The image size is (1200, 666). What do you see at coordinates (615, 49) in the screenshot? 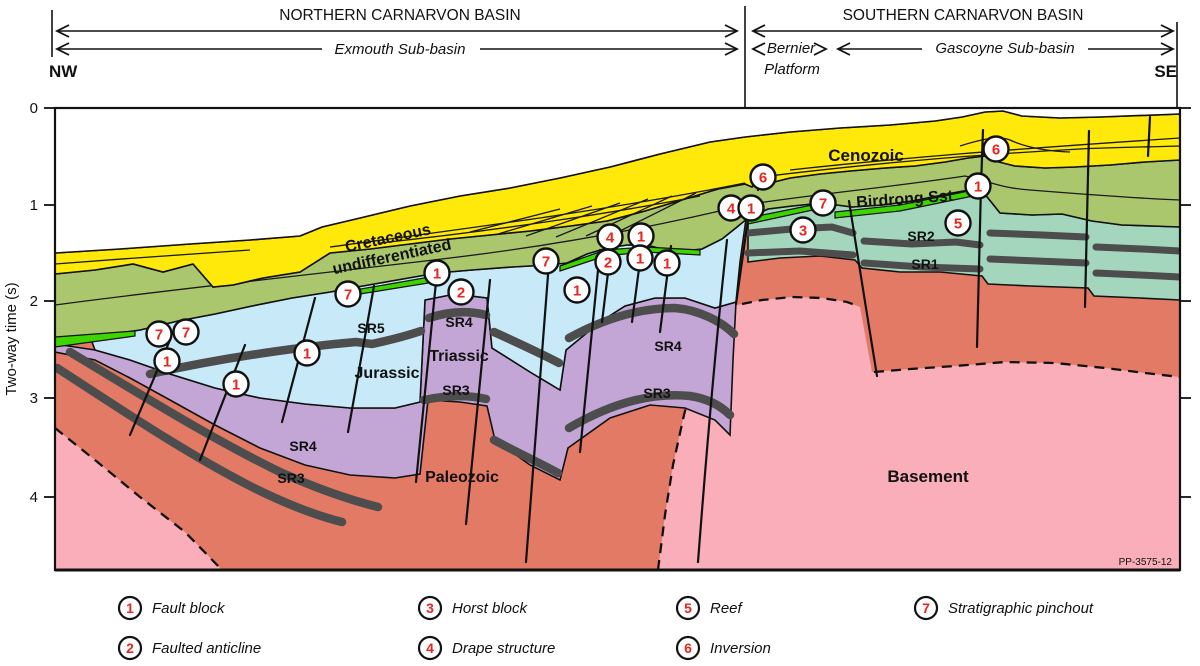
I see `subbasin-extent-arrows` at bounding box center [615, 49].